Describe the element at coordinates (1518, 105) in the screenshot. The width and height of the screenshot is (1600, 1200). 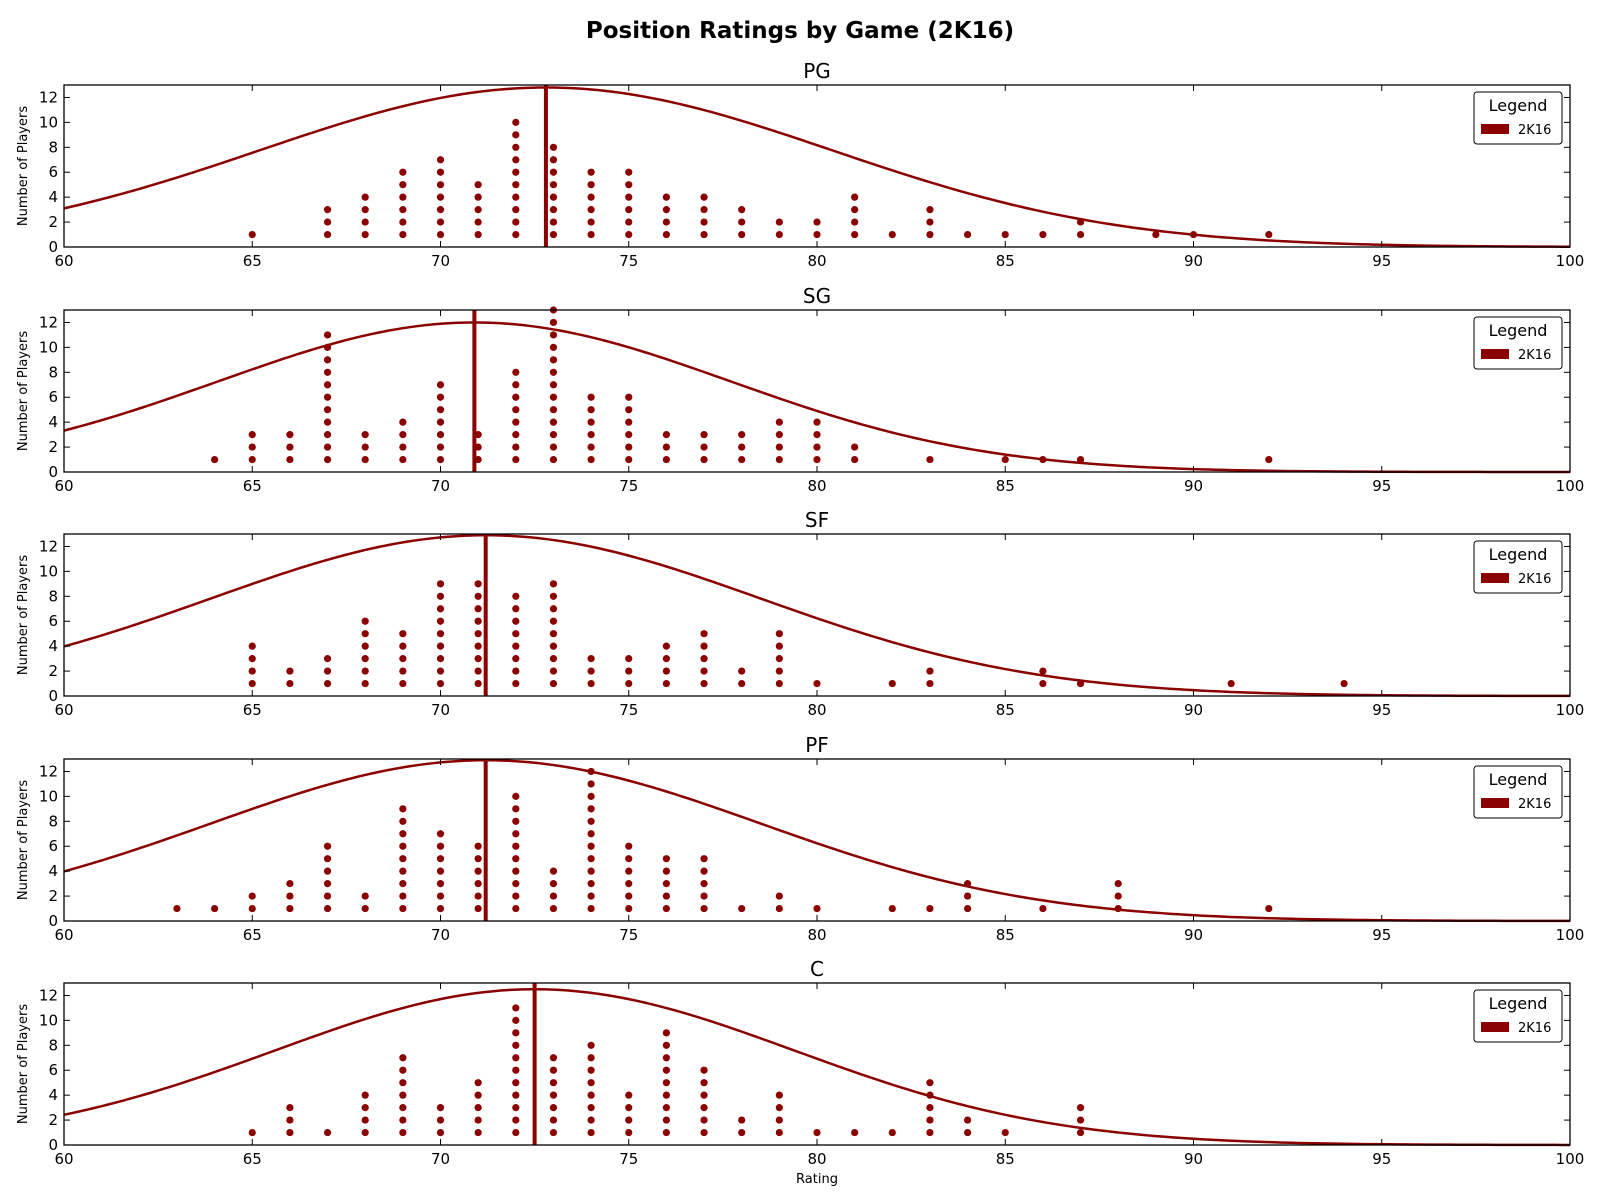
I see `panel-pg-legend-title: Legend` at that location.